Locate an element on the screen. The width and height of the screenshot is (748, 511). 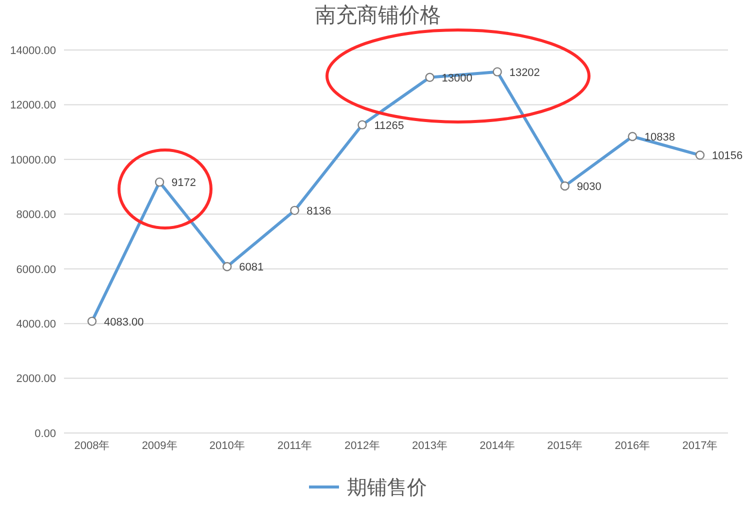
data-label: 4083.00 is located at coordinates (124, 322).